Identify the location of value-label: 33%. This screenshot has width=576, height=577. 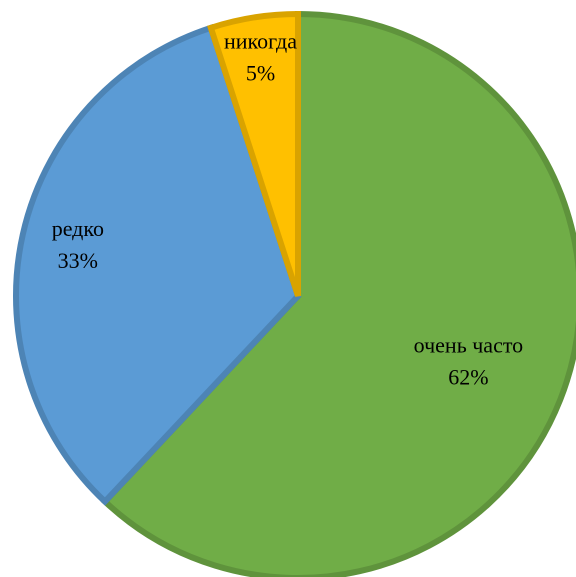
(78, 260).